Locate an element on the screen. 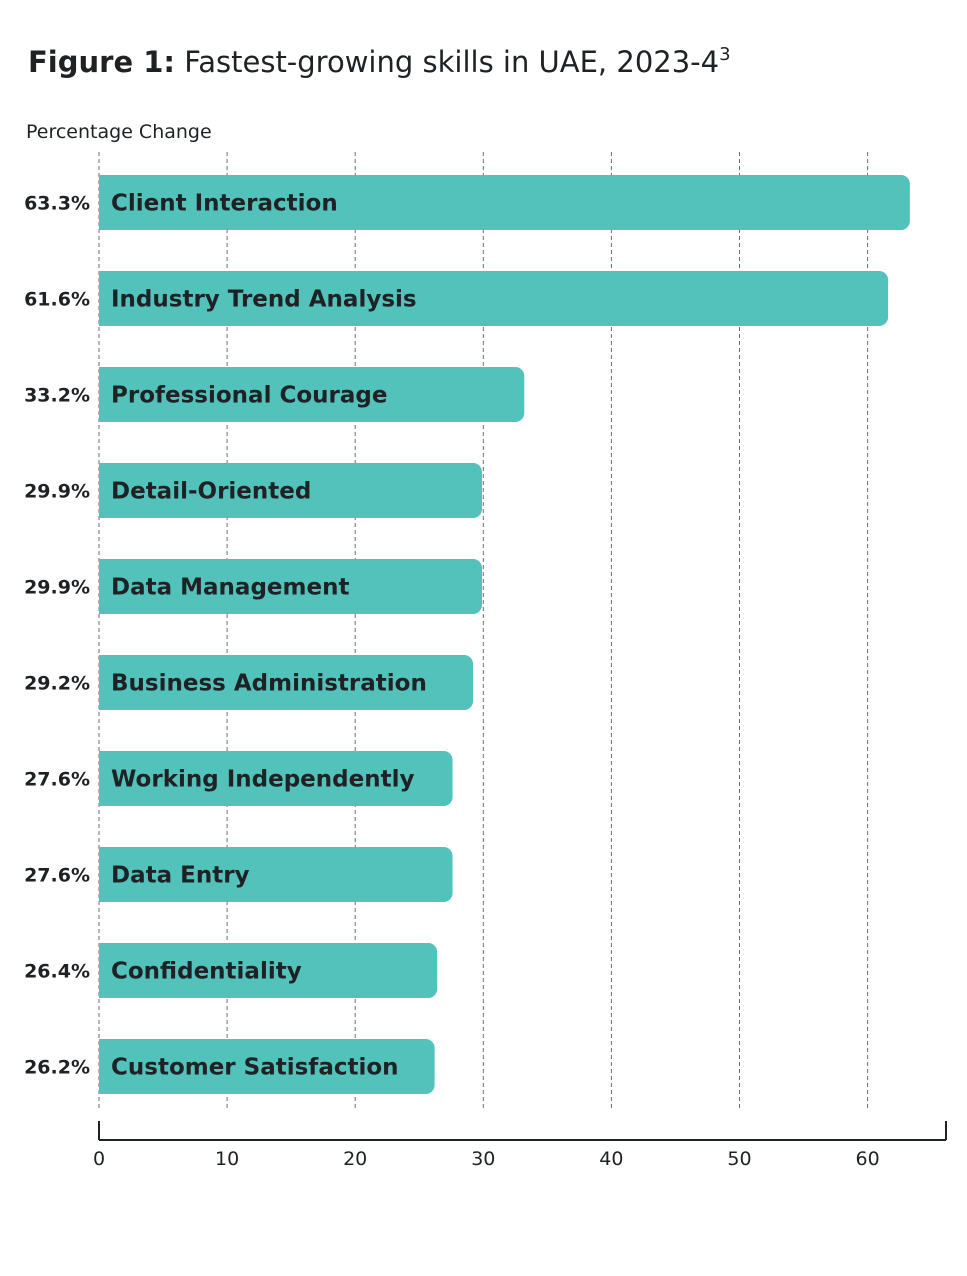  bar-category-label-8: Confidentiality is located at coordinates (206, 972).